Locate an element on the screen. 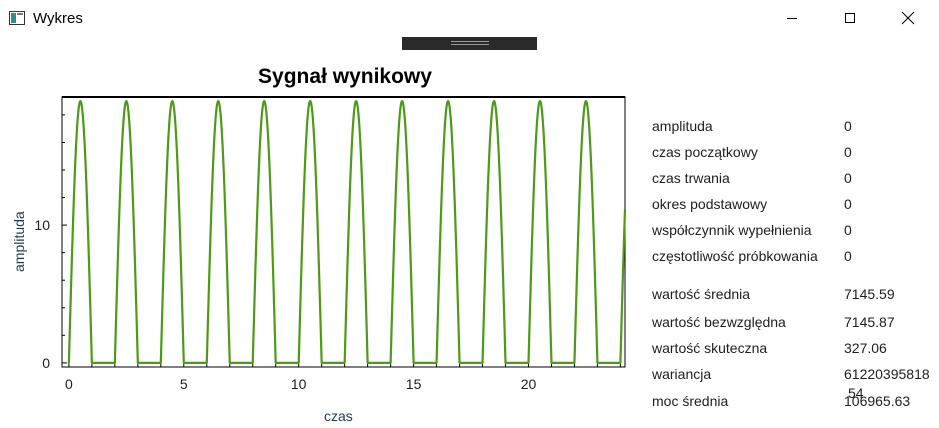 This screenshot has width=939, height=428. y-tick-label: 10 is located at coordinates (42, 225).